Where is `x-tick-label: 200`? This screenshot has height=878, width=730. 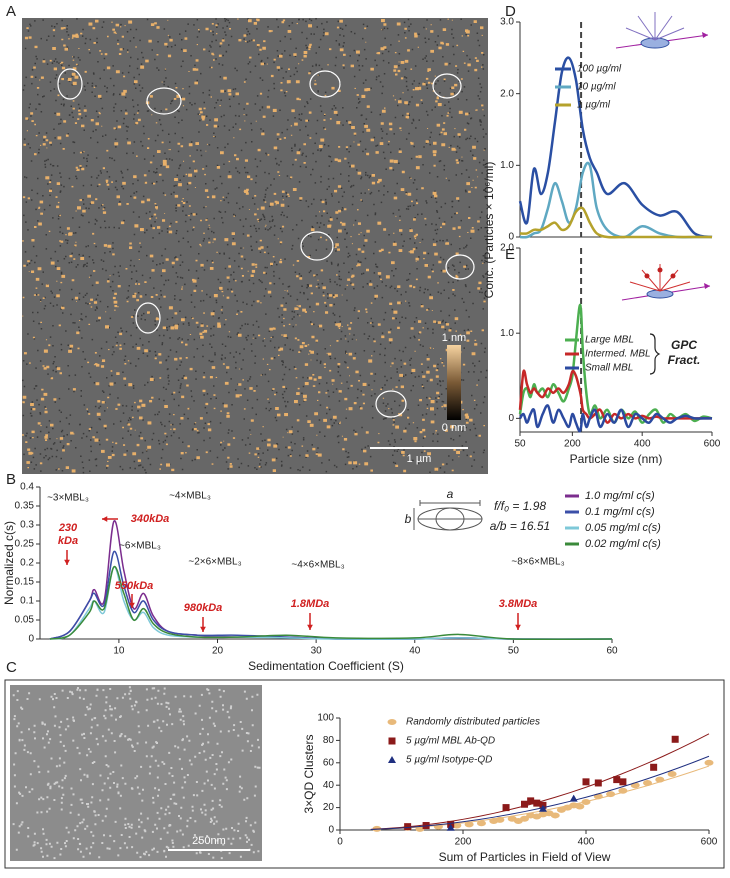 x-tick-label: 200 is located at coordinates (572, 444).